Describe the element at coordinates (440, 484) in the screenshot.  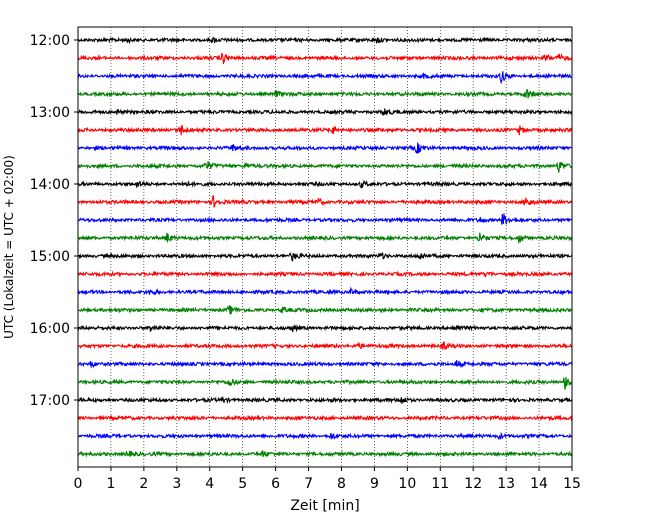
I see `x-tick-label: 11` at that location.